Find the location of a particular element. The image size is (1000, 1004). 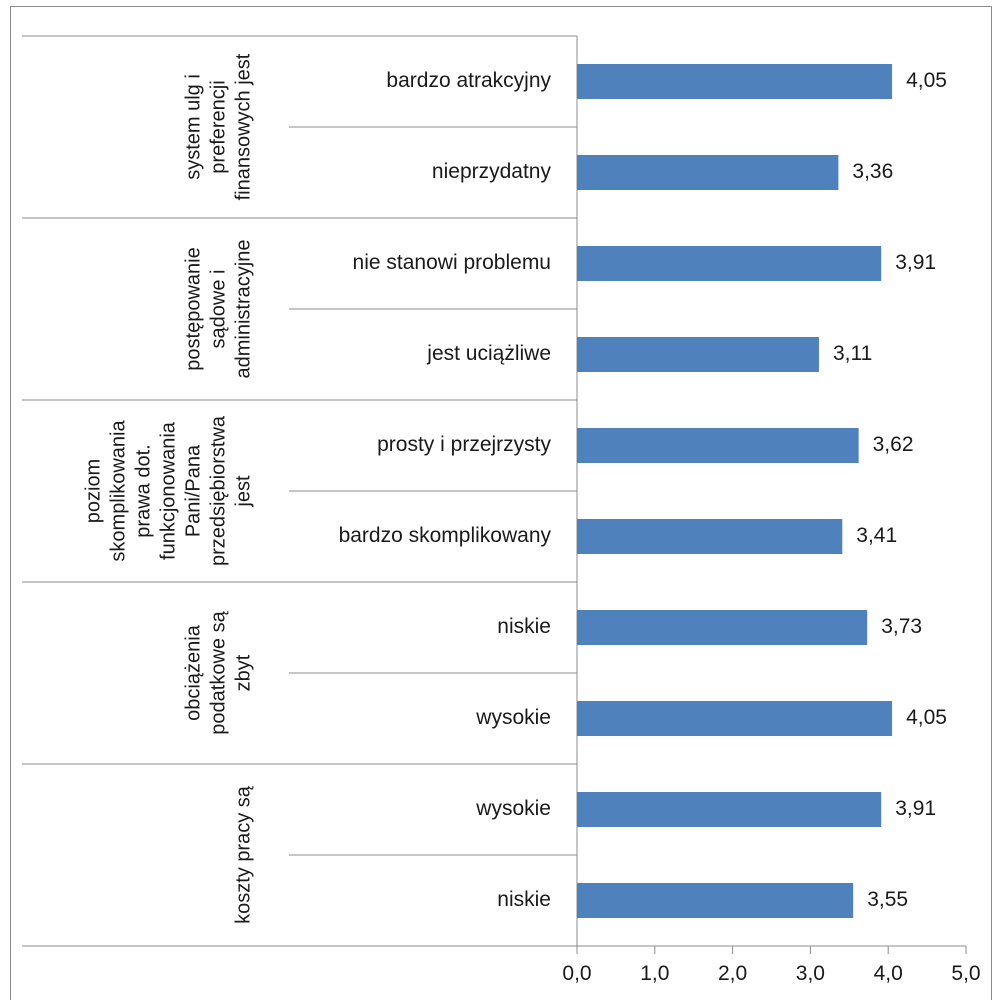

group-label: administracyjne is located at coordinates (243, 309).